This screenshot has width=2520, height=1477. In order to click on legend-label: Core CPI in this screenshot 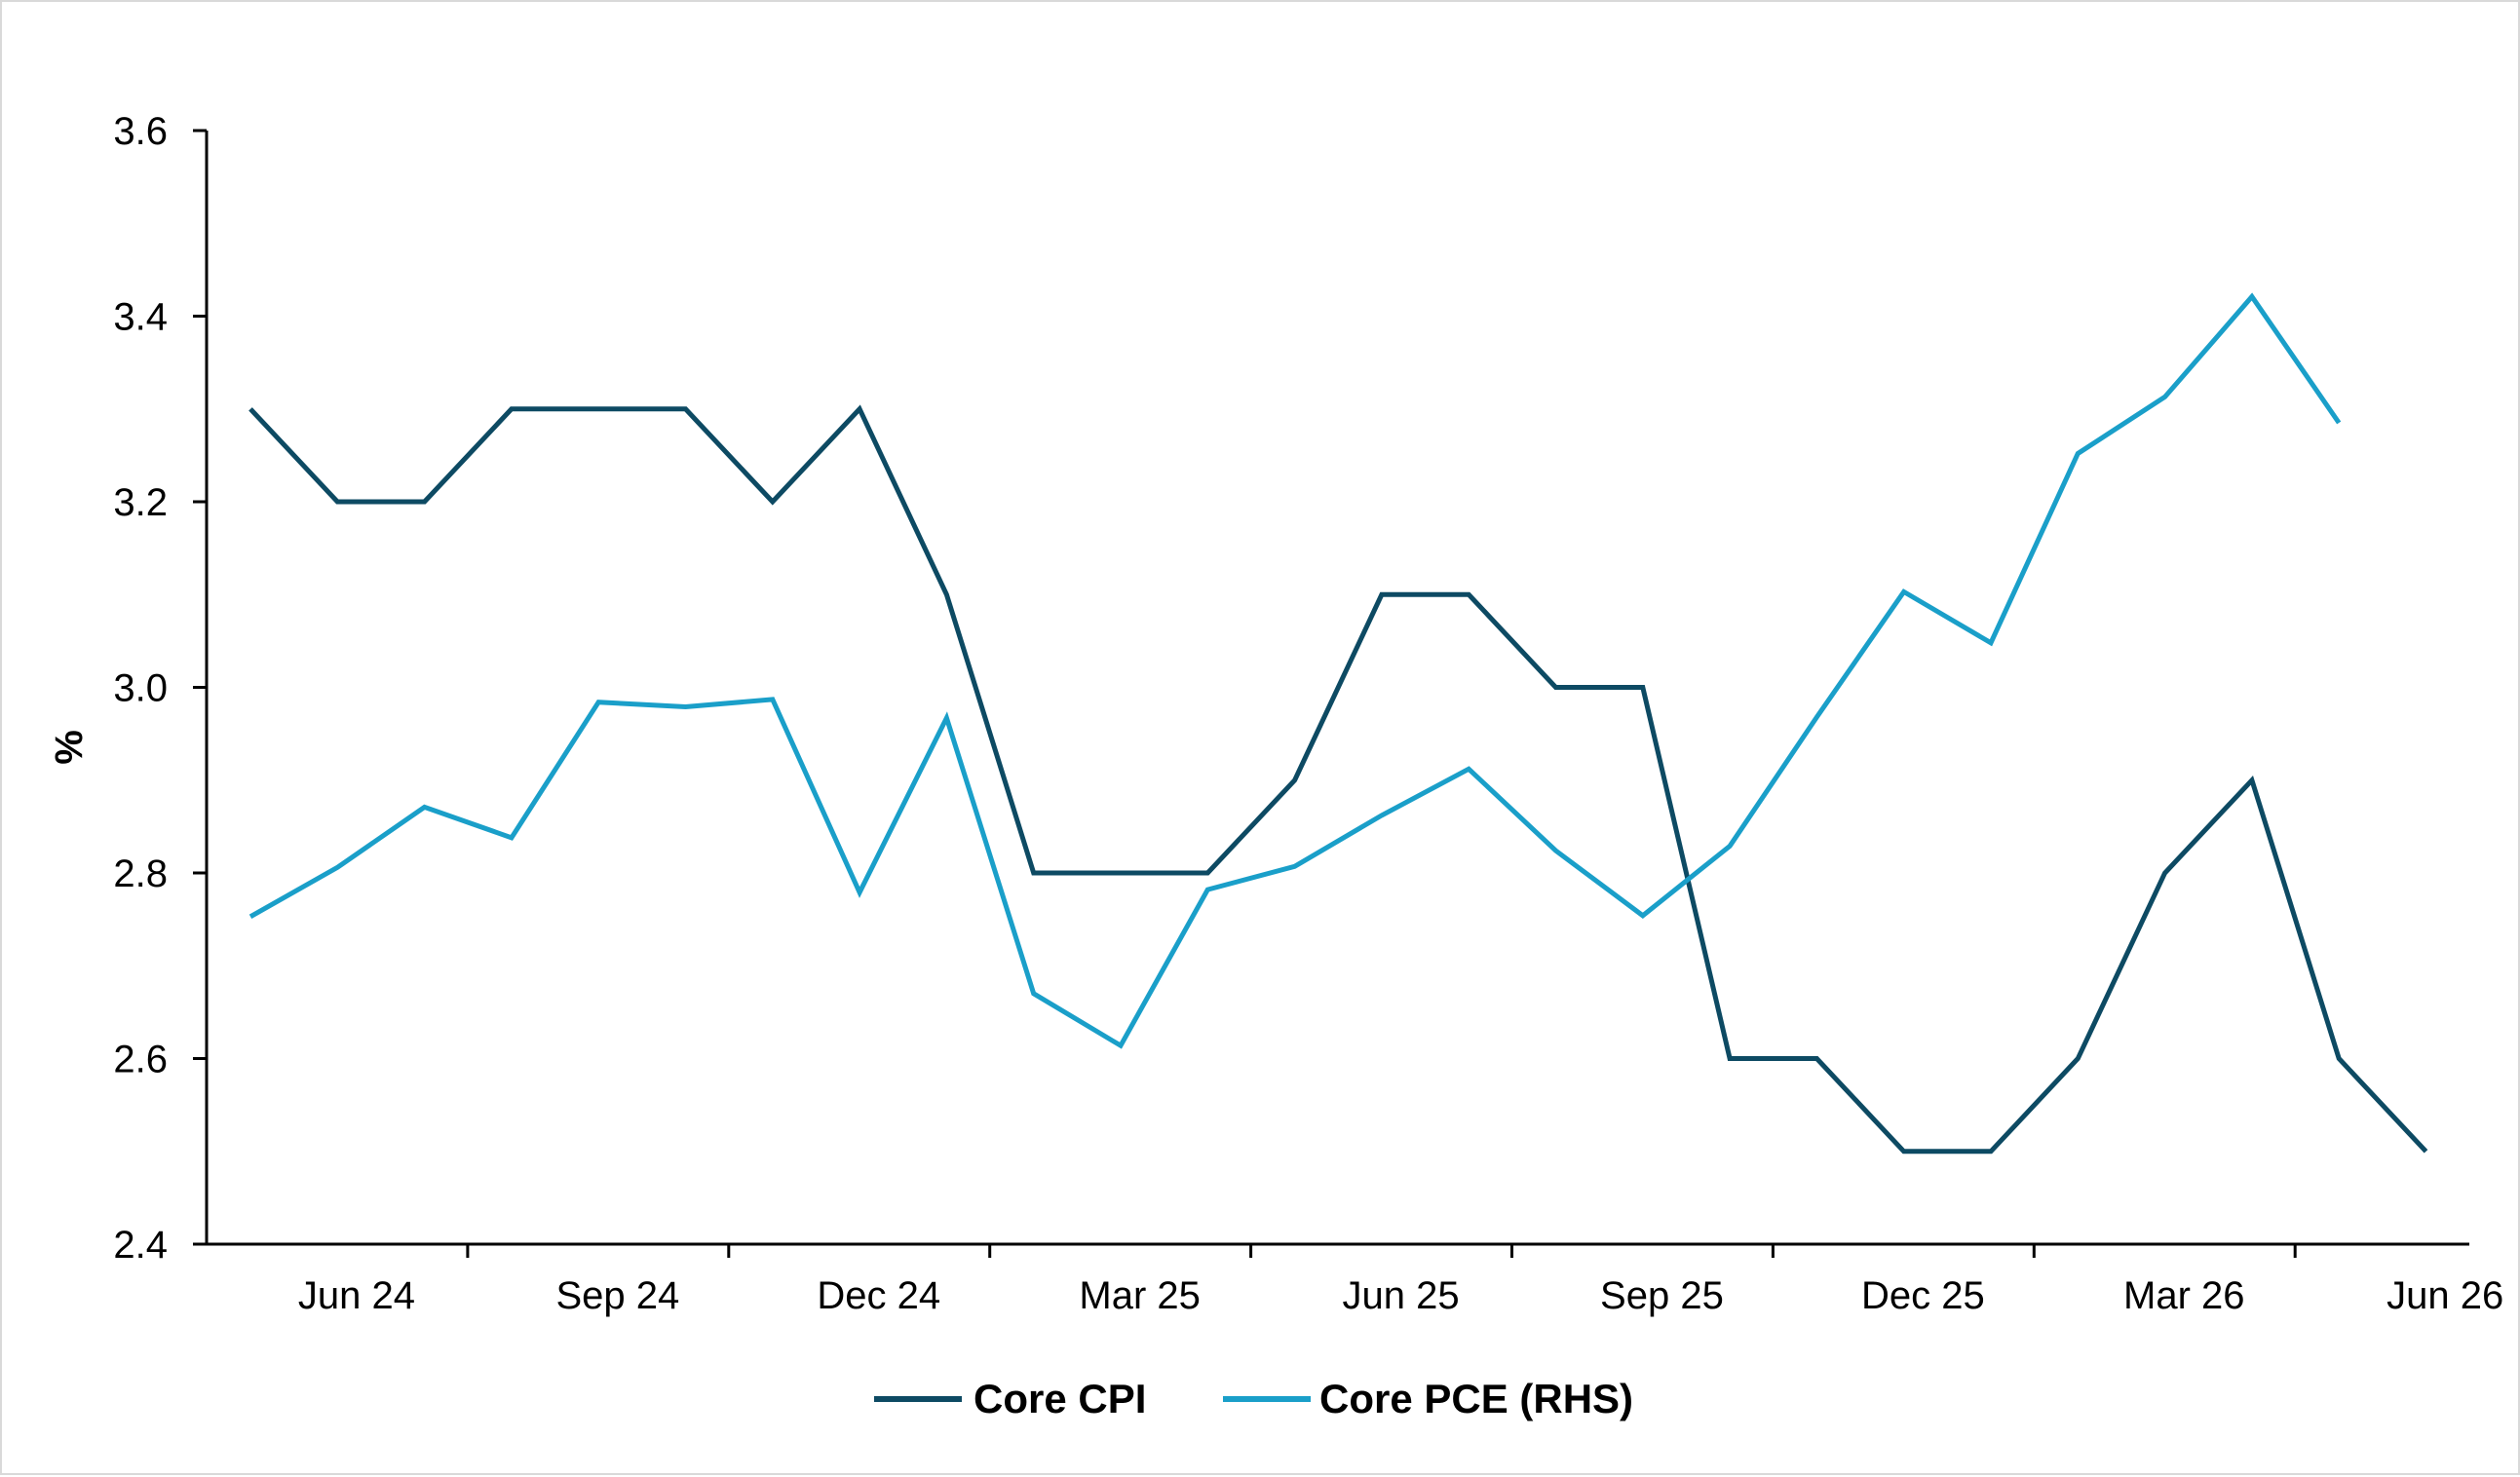, I will do `click(1060, 1399)`.